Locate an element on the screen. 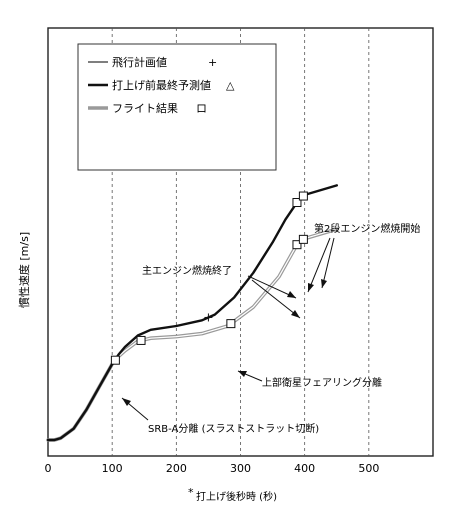 The width and height of the screenshot is (450, 514). event-marker-srb is located at coordinates (115, 360).